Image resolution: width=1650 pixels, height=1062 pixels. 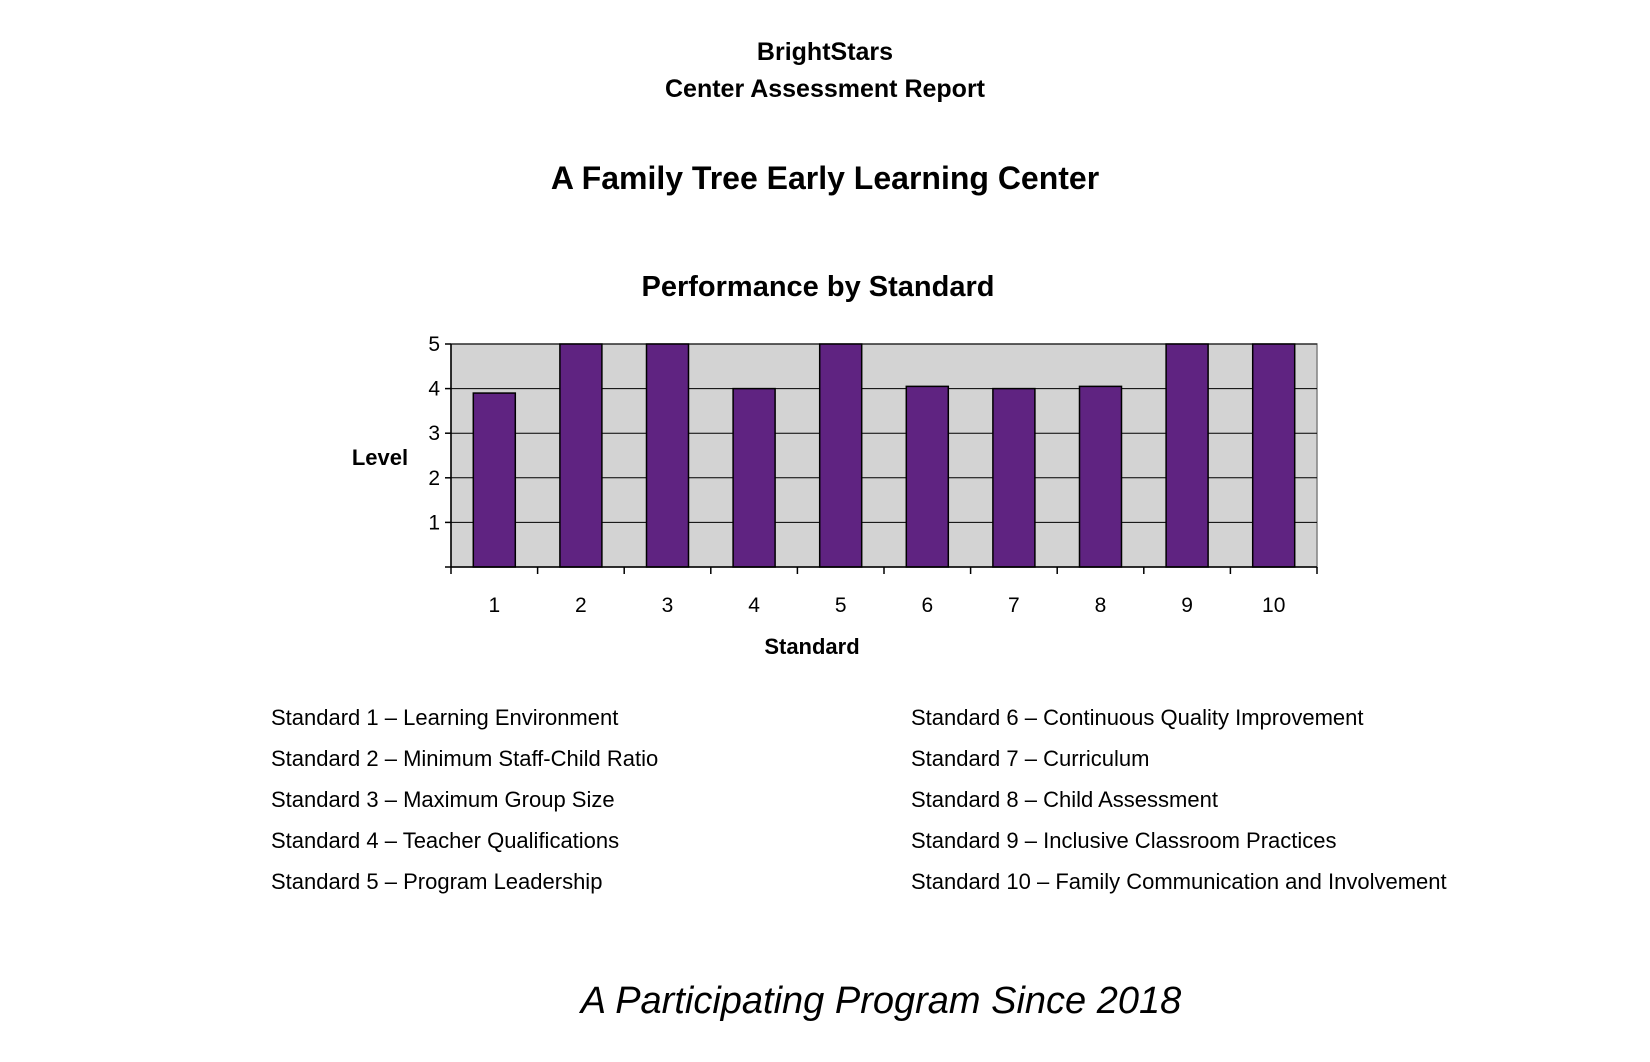 What do you see at coordinates (494, 605) in the screenshot?
I see `x-tick-label: 1` at bounding box center [494, 605].